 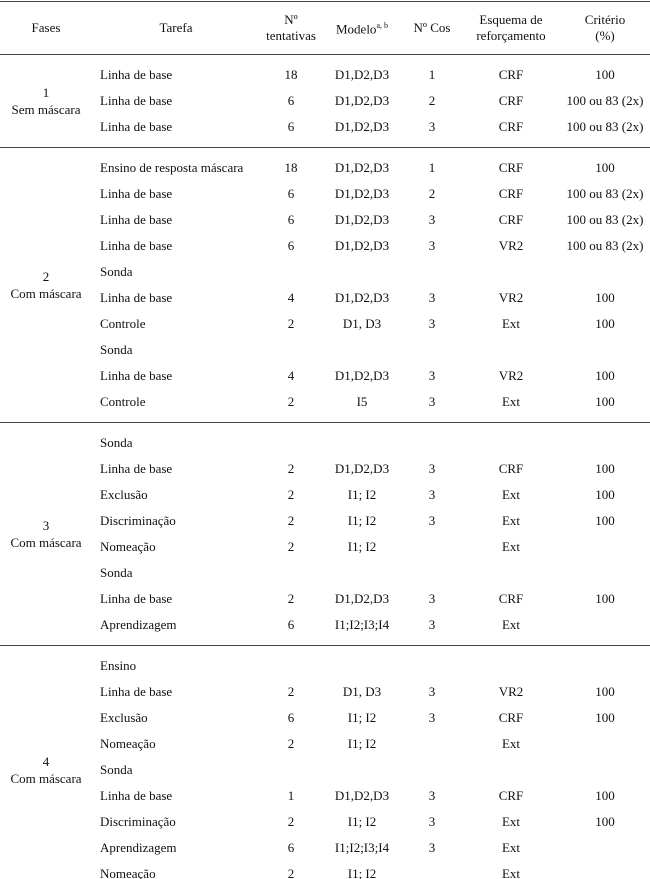 I want to click on phase-cell: 4 Com máscara, so click(x=46, y=762).